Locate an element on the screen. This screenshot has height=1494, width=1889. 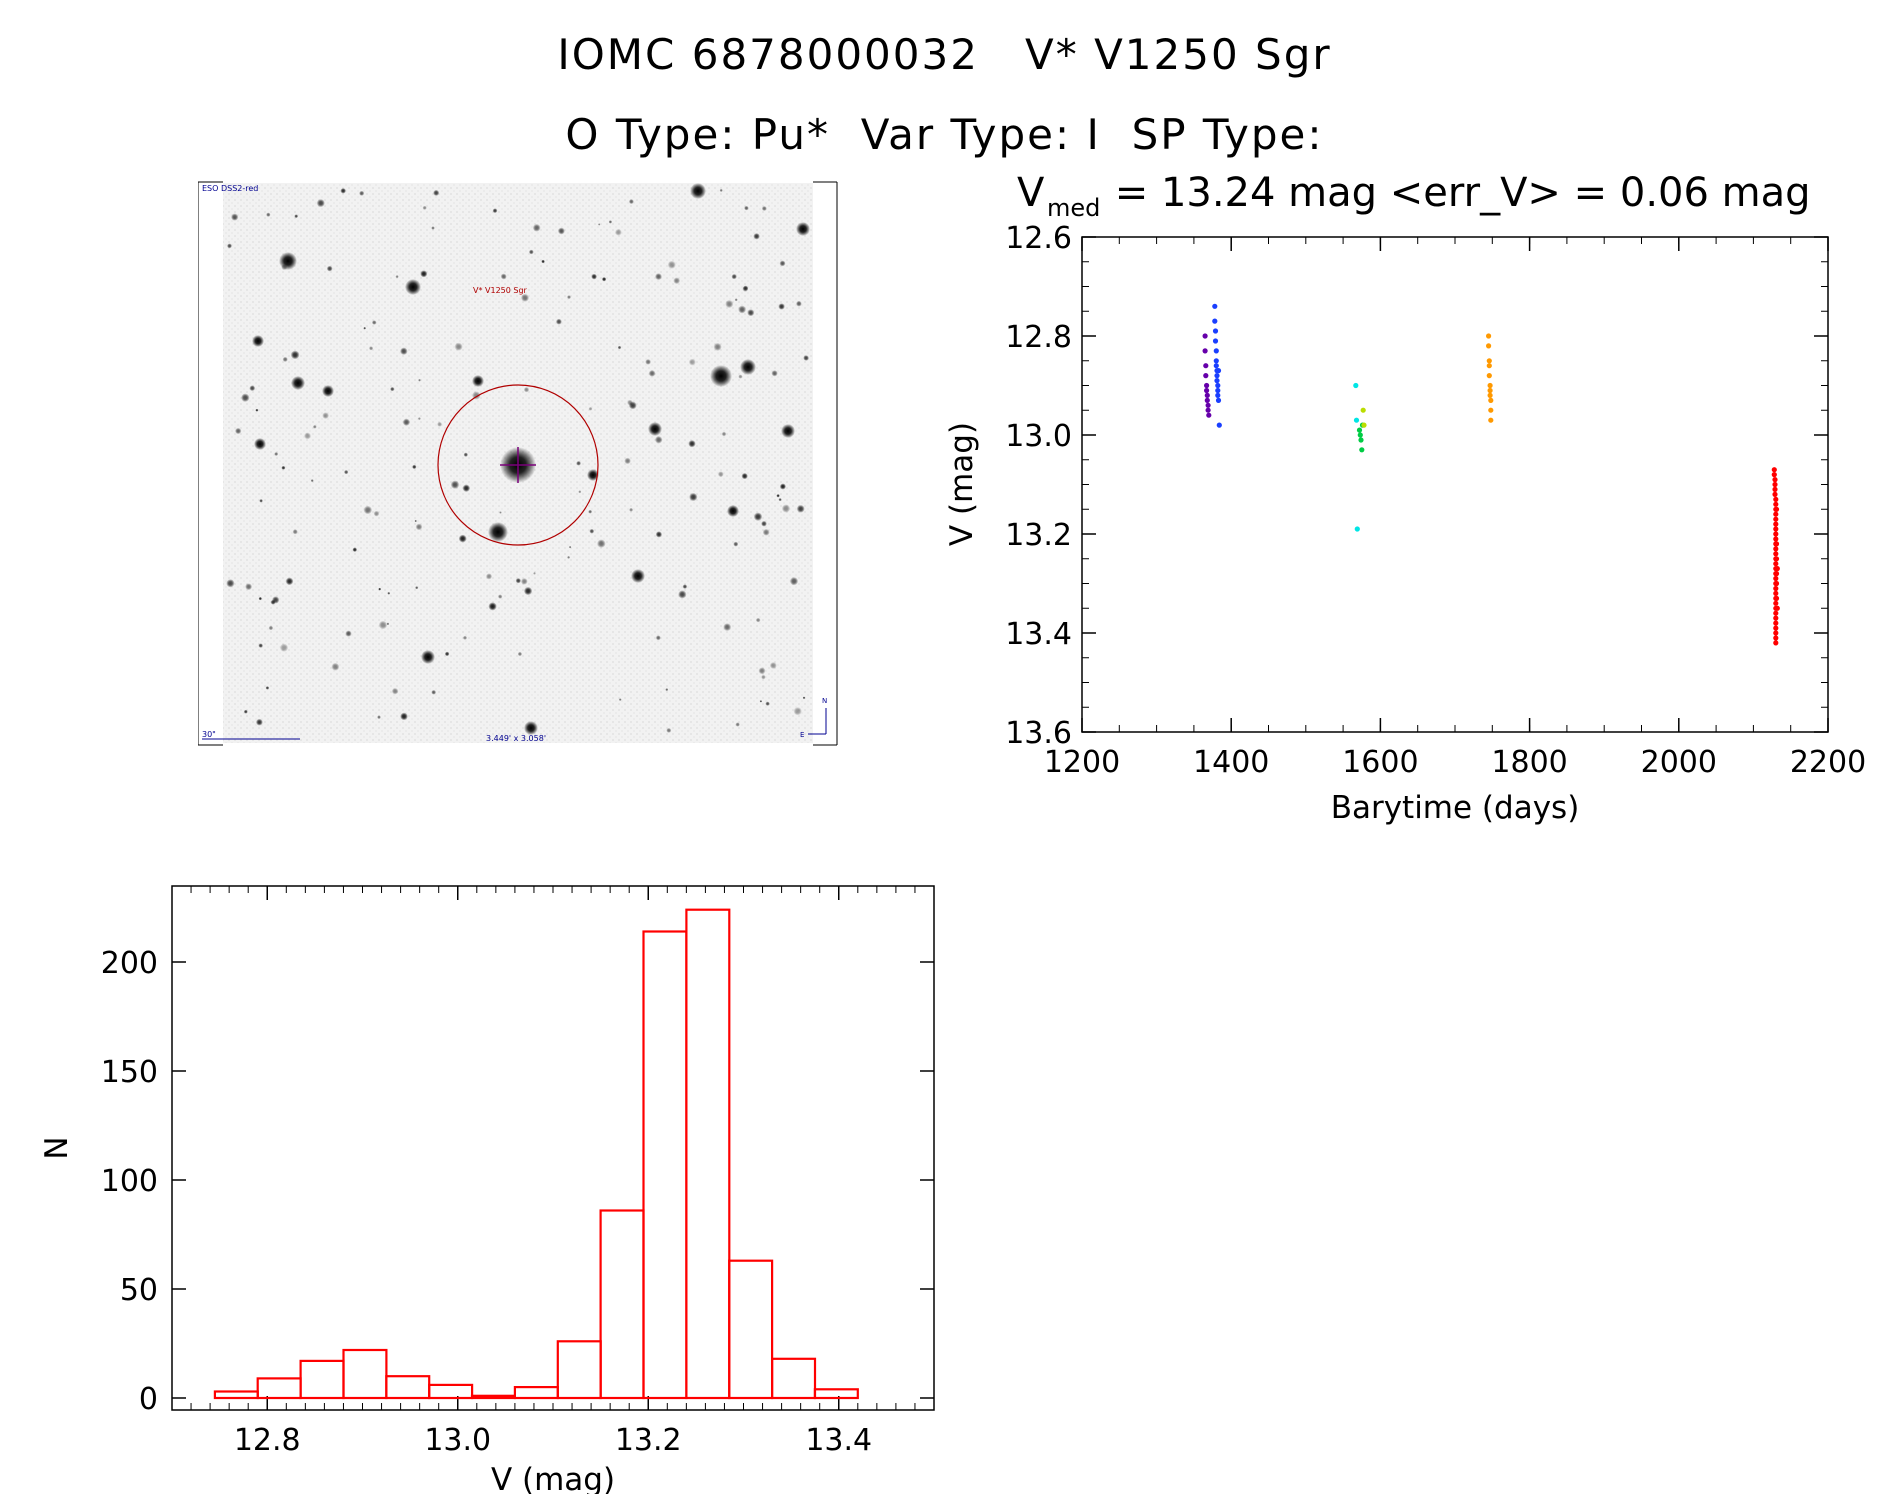
hist-ylabel: N is located at coordinates (57, 1147).